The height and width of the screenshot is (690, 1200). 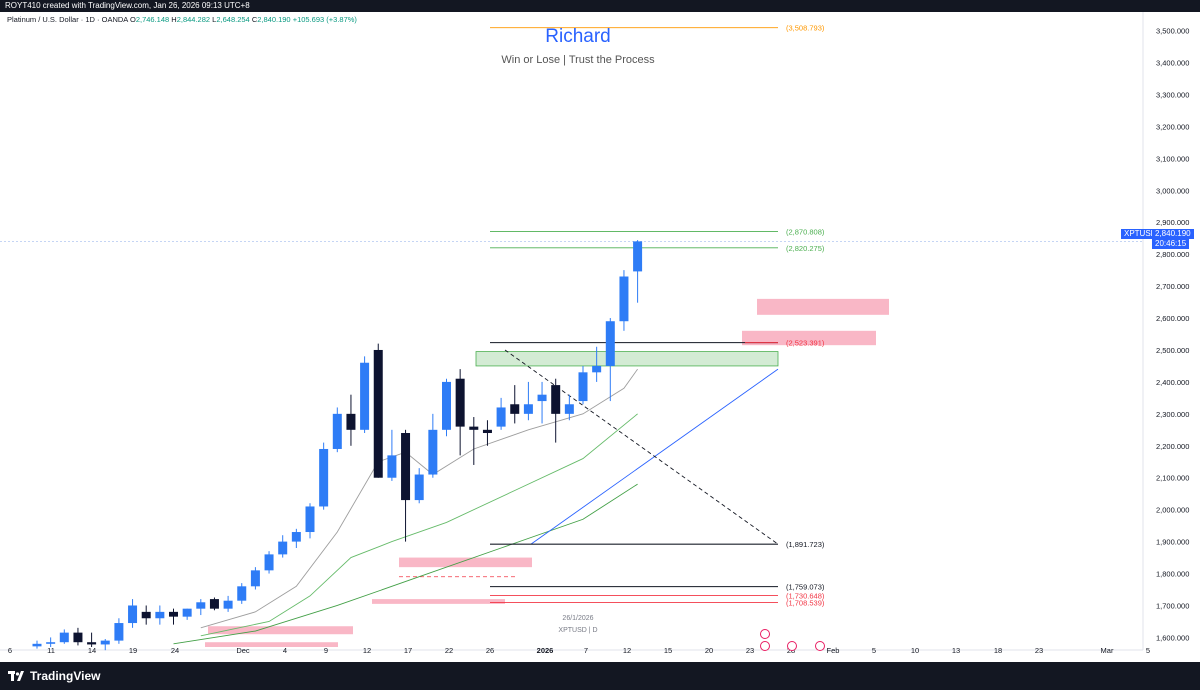 I want to click on y-tick-label: 2,800.000, so click(x=1172, y=254).